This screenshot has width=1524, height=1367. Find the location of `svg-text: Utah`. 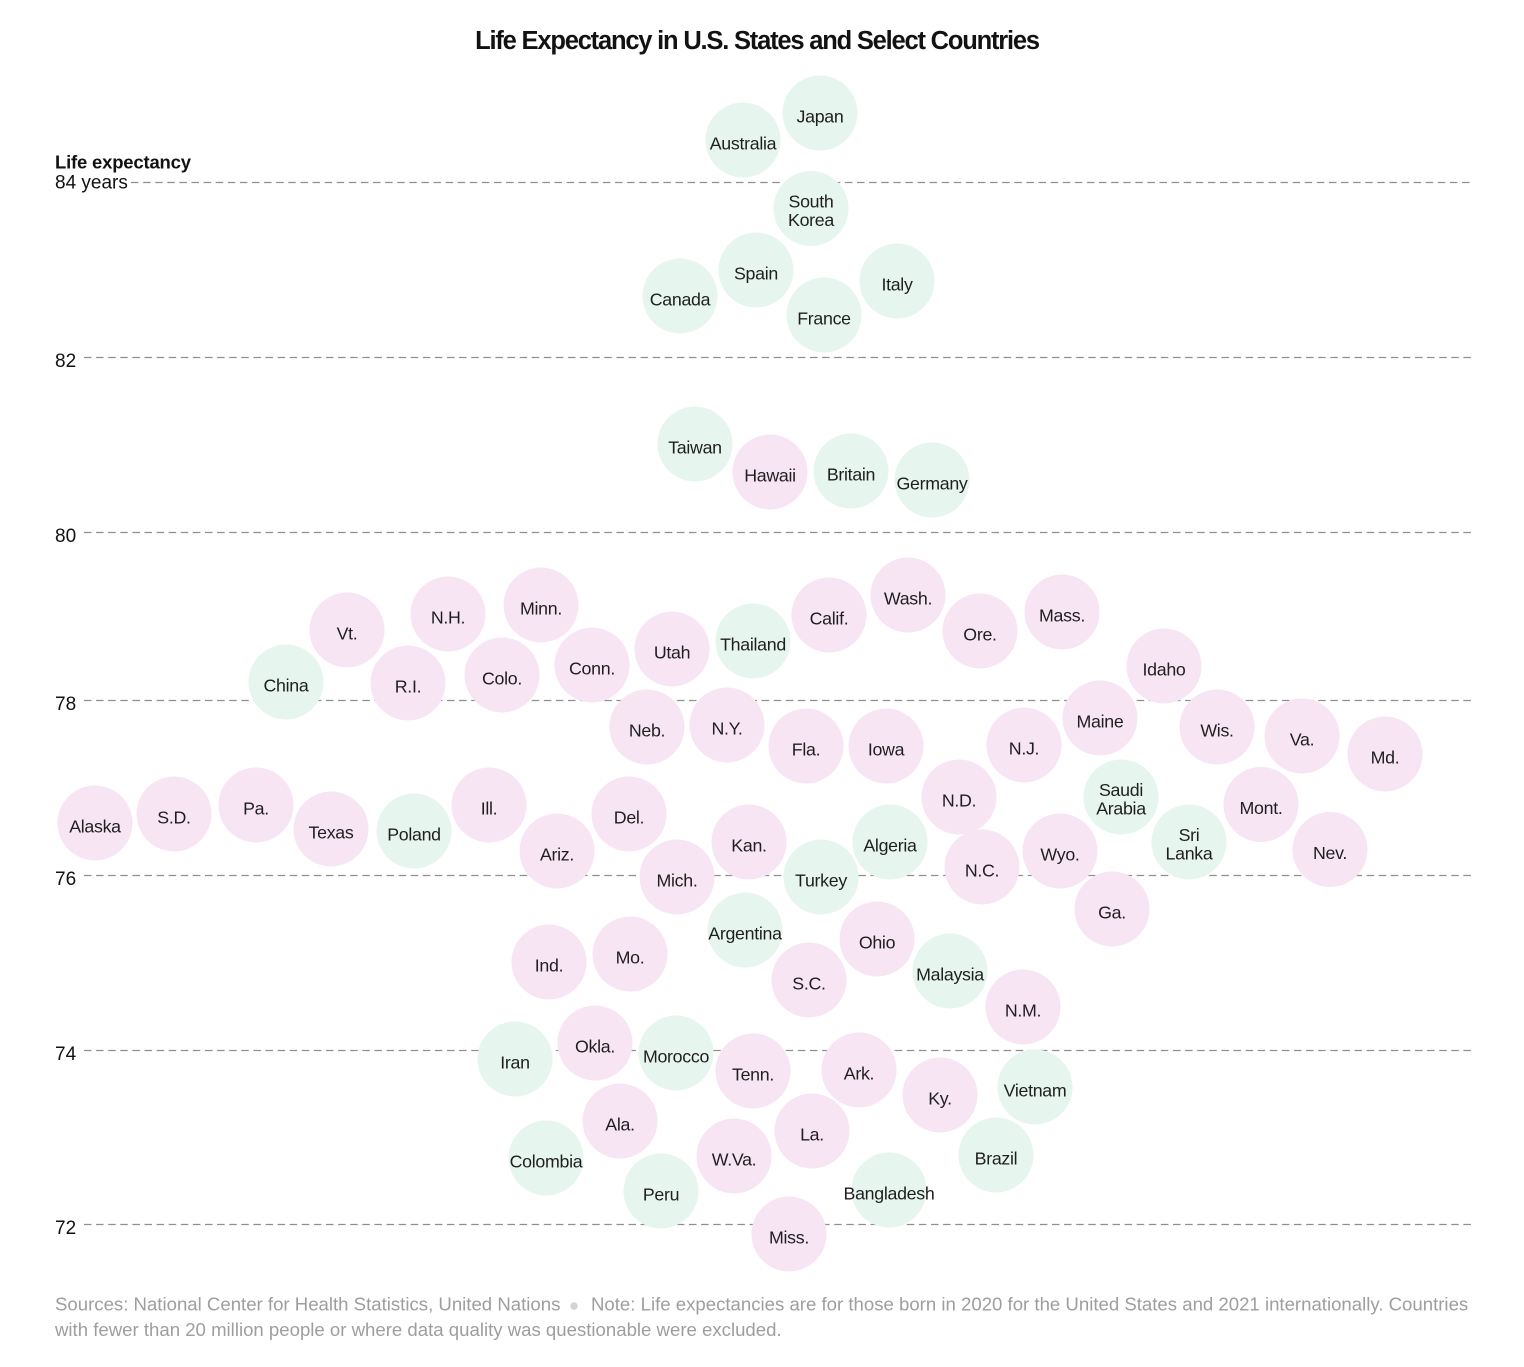

svg-text: Utah is located at coordinates (672, 652).